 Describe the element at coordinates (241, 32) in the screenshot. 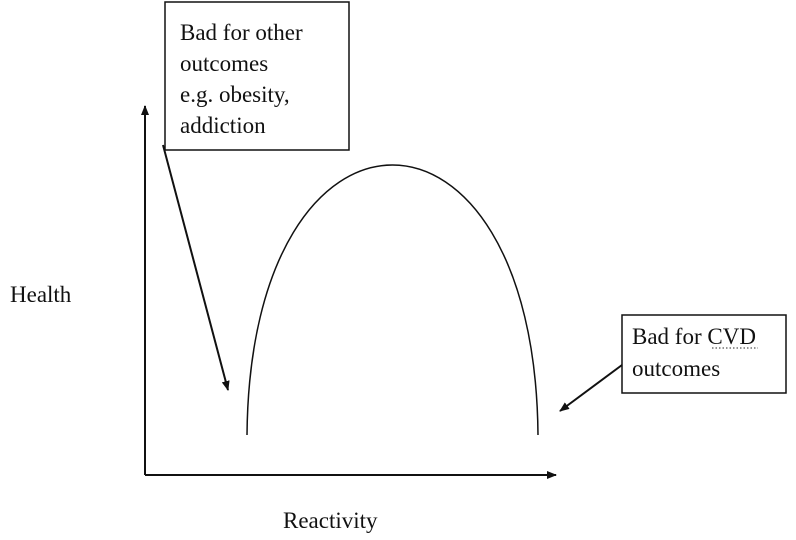

I see `callout-text: Bad for other` at that location.